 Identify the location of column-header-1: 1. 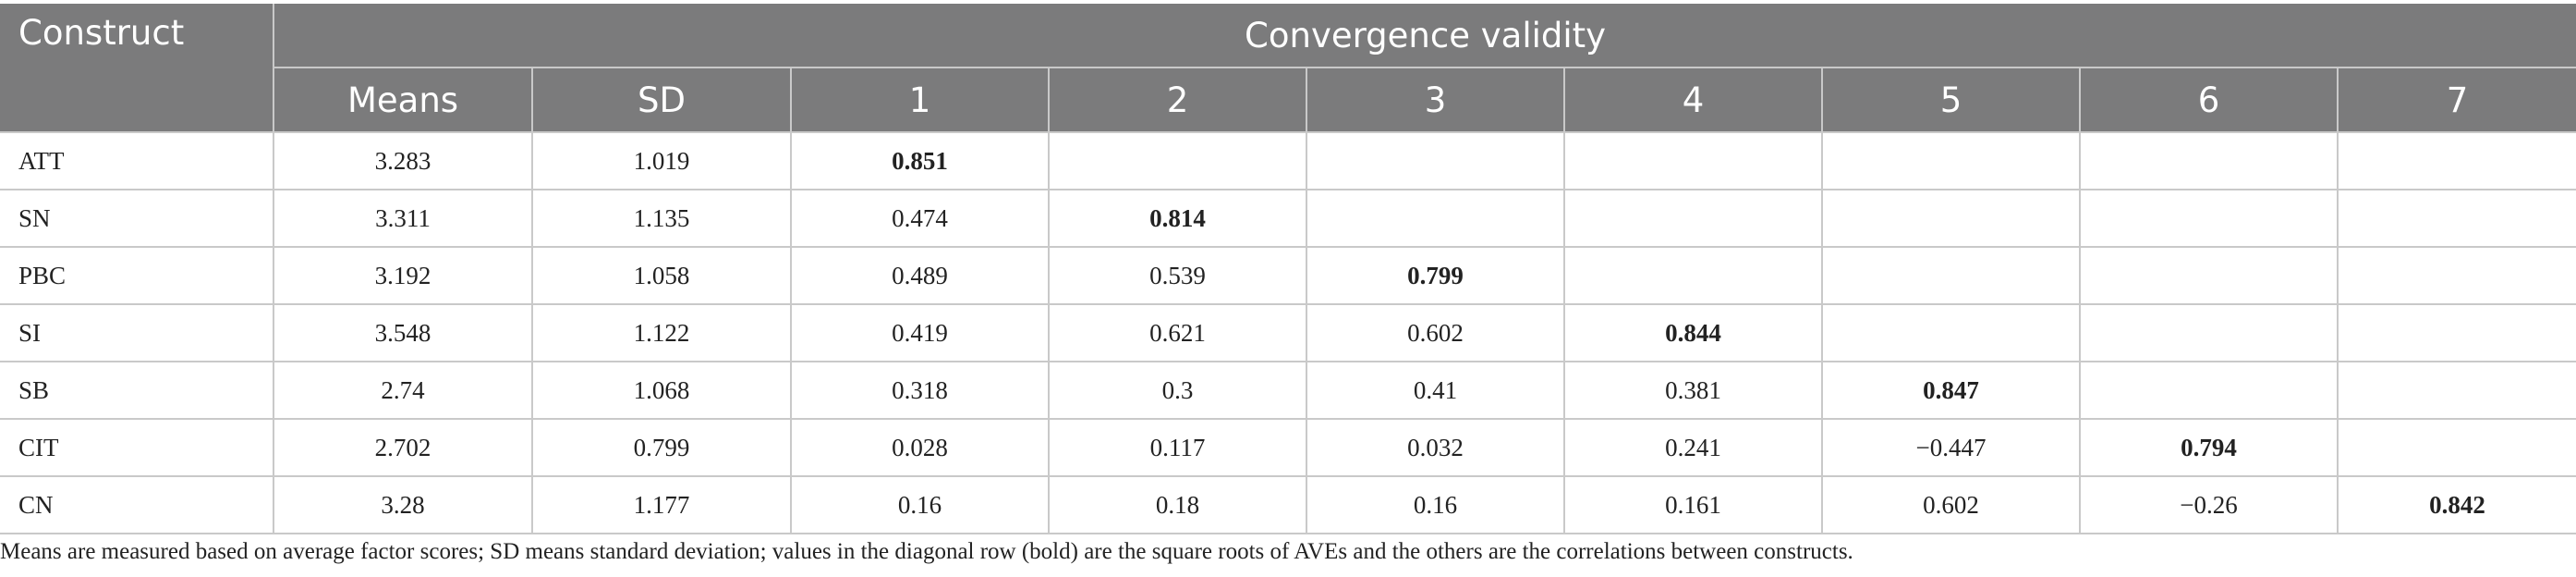
(920, 100).